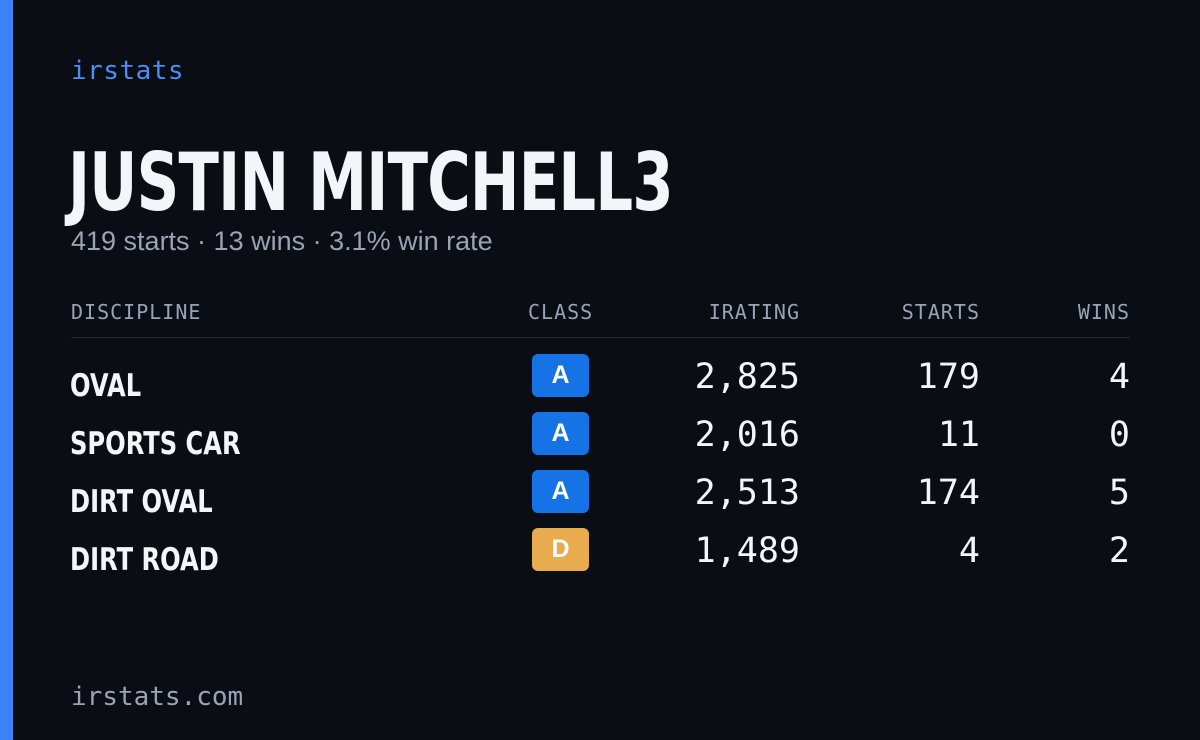 Image resolution: width=1200 pixels, height=740 pixels. Describe the element at coordinates (754, 312) in the screenshot. I see `column-header-irating: IRATING` at that location.